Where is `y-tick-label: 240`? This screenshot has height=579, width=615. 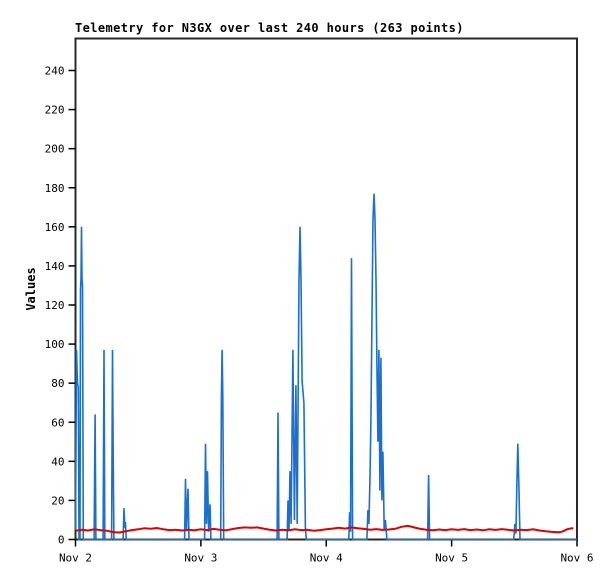
y-tick-label: 240 is located at coordinates (55, 71).